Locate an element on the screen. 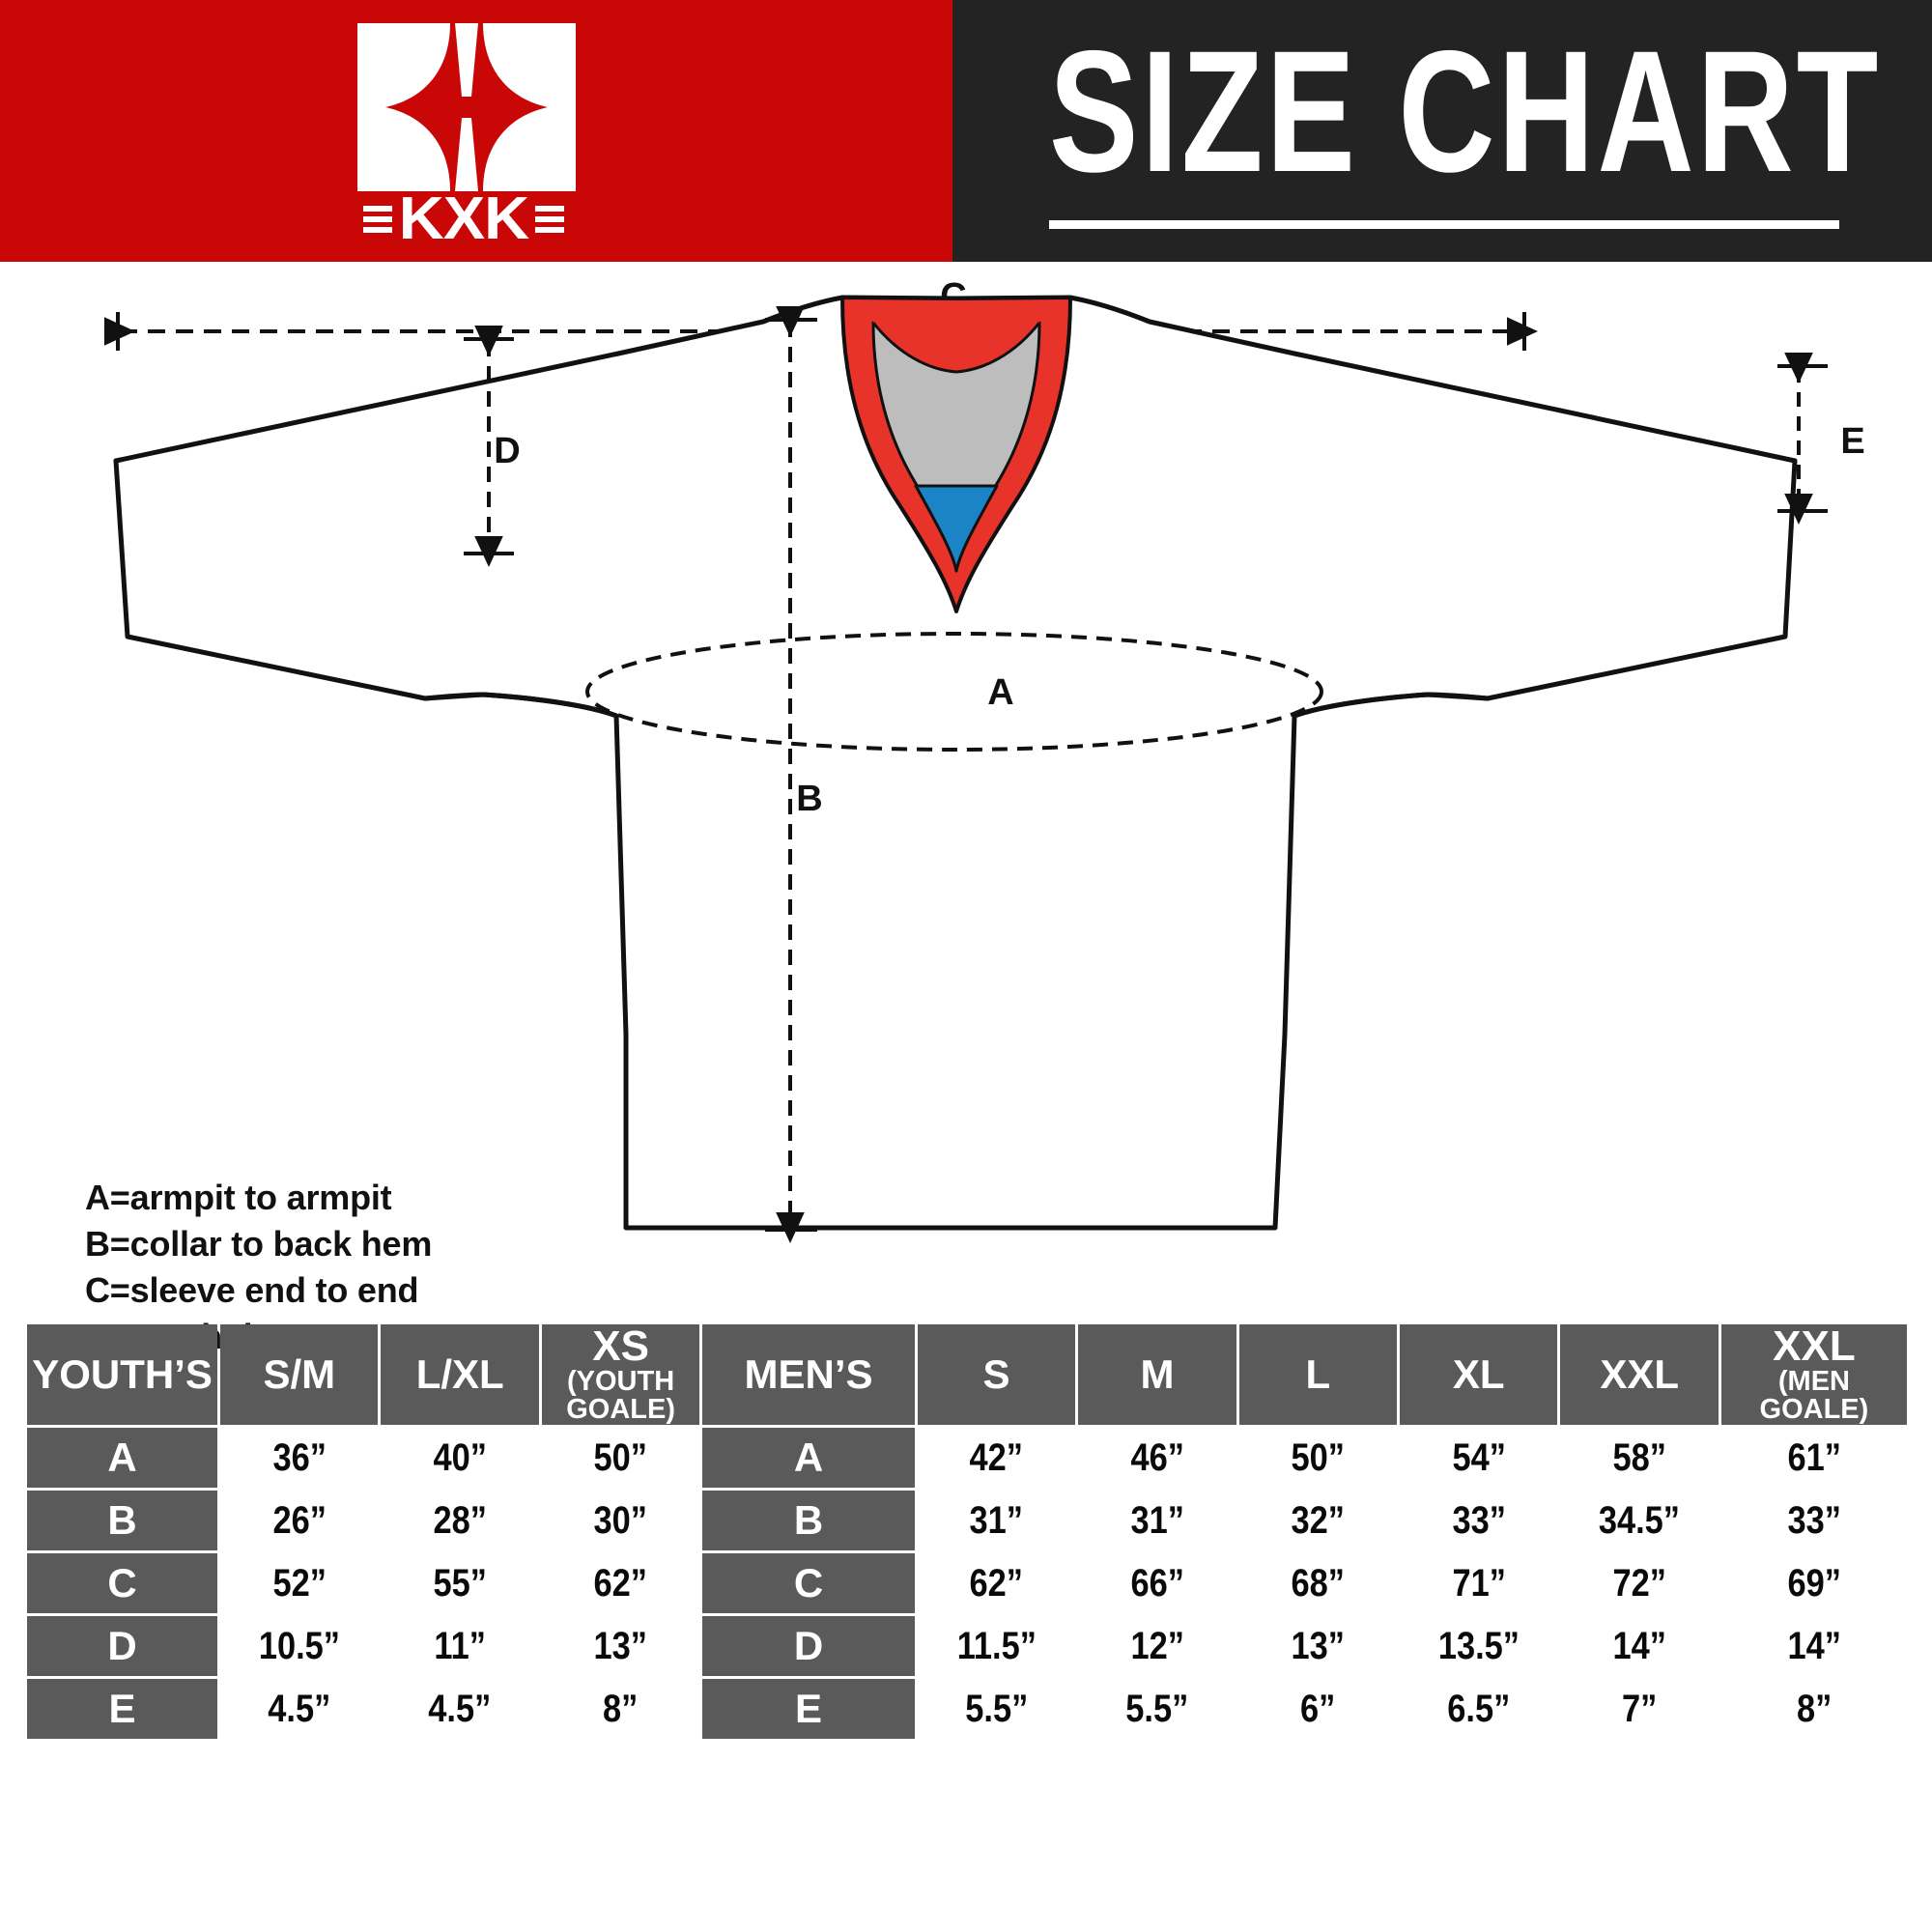 Image resolution: width=1932 pixels, height=1932 pixels. cell-youths: 26” is located at coordinates (299, 1520).